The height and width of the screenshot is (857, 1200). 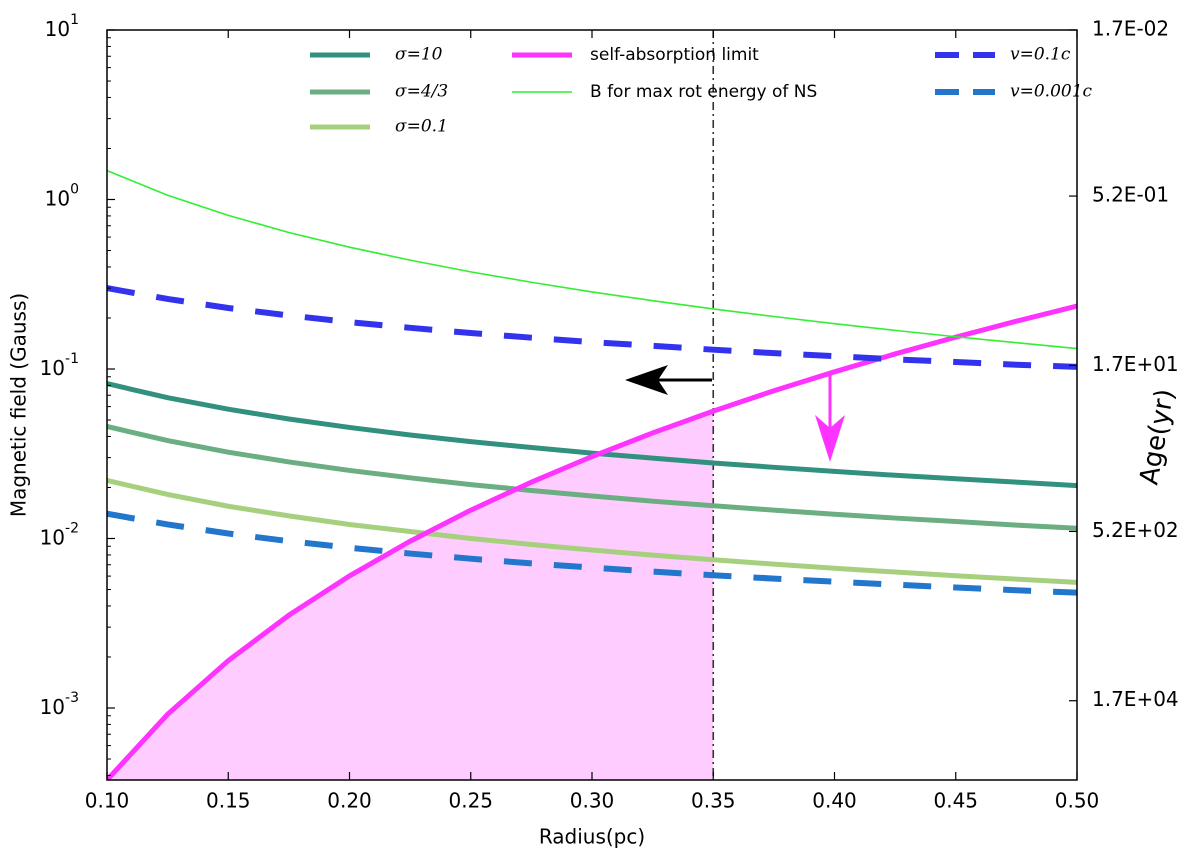 I want to click on x-tick-label: 0.30, so click(x=592, y=801).